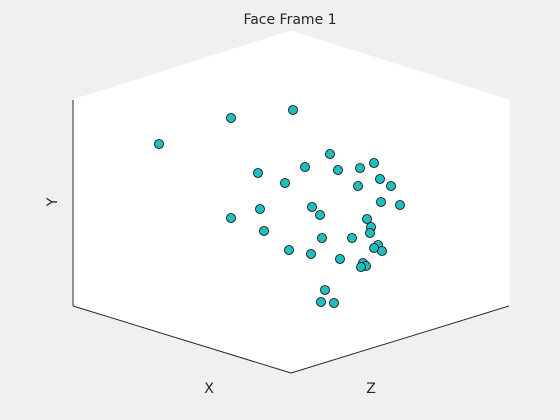 The width and height of the screenshot is (560, 420). What do you see at coordinates (371, 389) in the screenshot?
I see `z-axis-label: Z` at bounding box center [371, 389].